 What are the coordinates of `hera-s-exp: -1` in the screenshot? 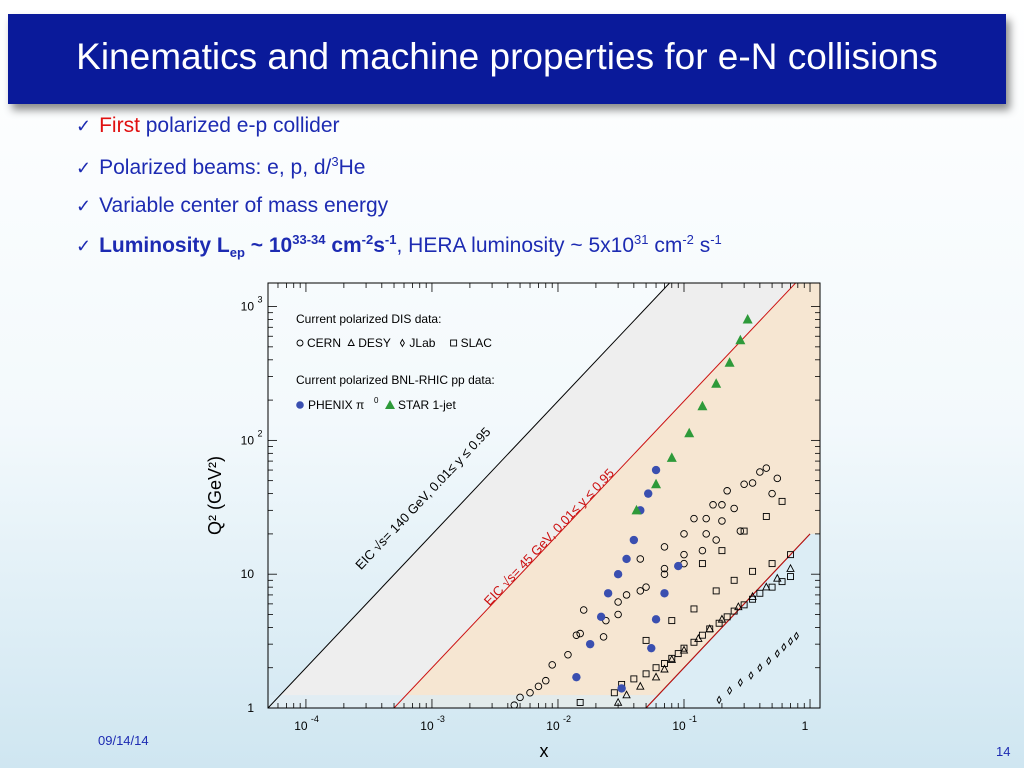 It's located at (716, 239).